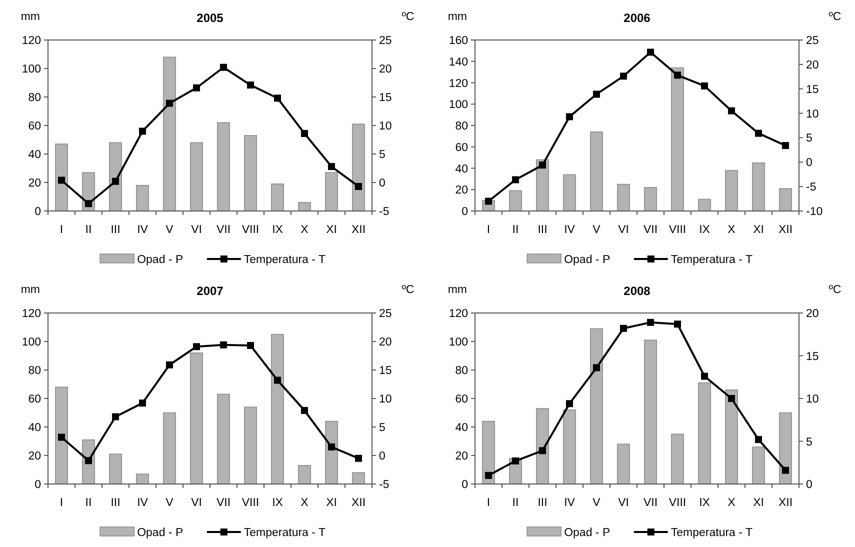 Image resolution: width=855 pixels, height=547 pixels. What do you see at coordinates (34, 155) in the screenshot?
I see `y-tick-label: 40` at bounding box center [34, 155].